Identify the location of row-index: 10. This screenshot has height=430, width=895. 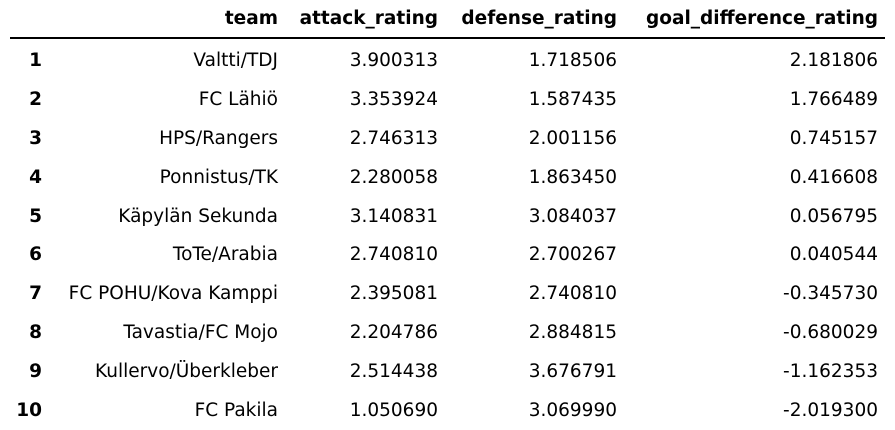
(29, 410).